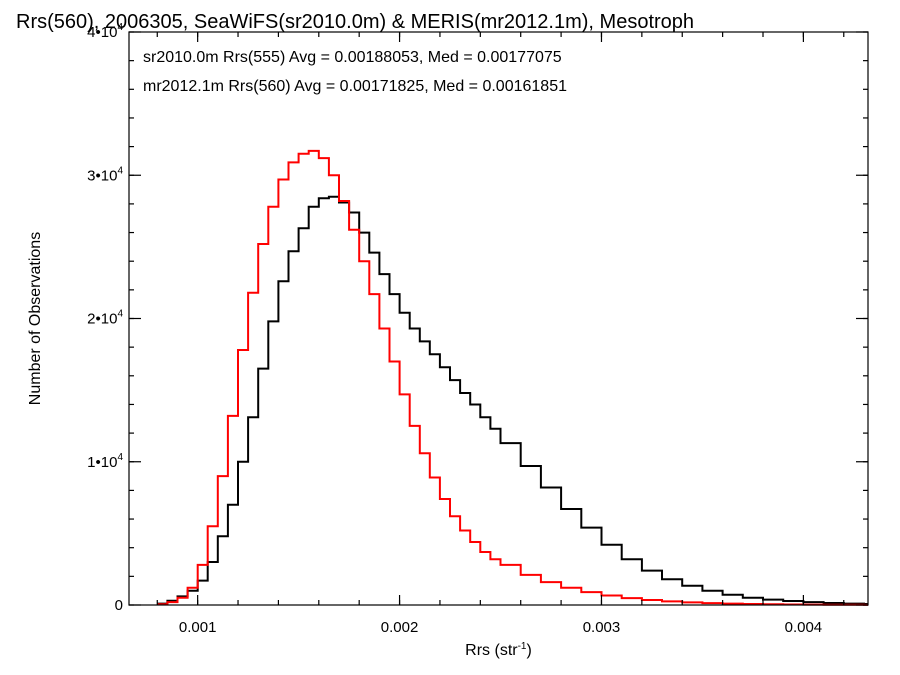 Image resolution: width=900 pixels, height=675 pixels. What do you see at coordinates (602, 627) in the screenshot?
I see `x-tick-label: 0.003` at bounding box center [602, 627].